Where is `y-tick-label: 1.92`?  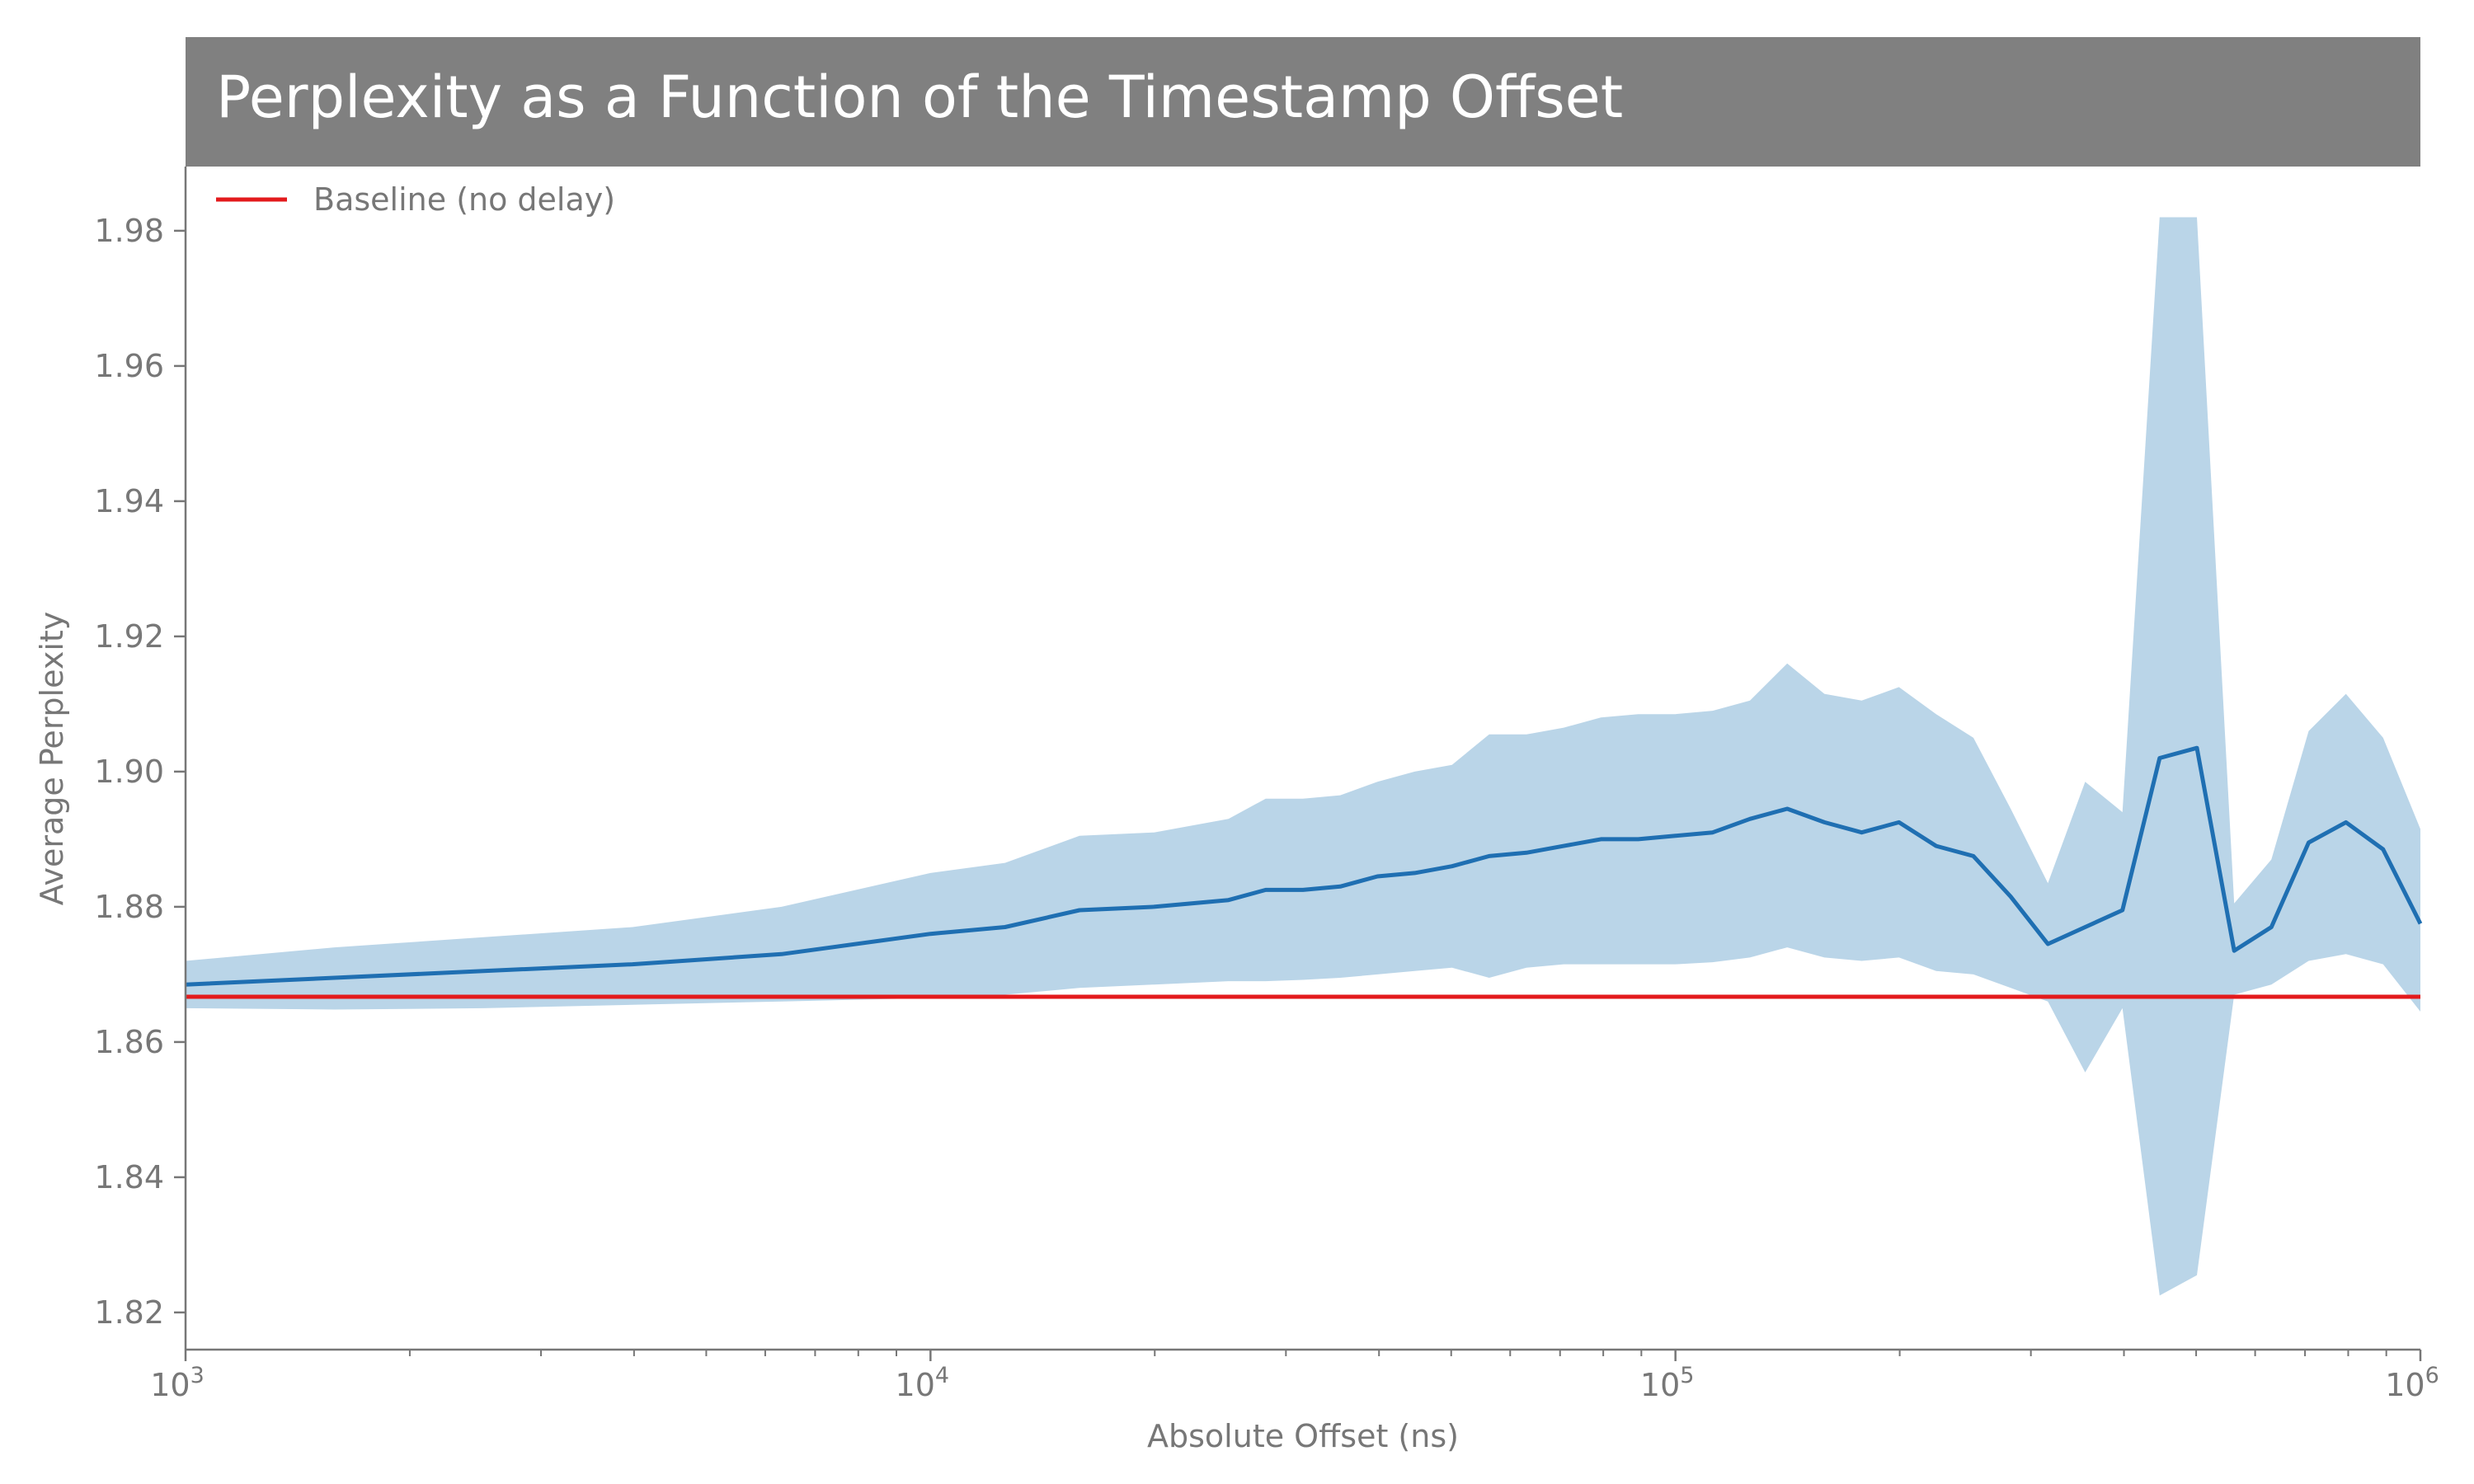
y-tick-label: 1.92 is located at coordinates (129, 636).